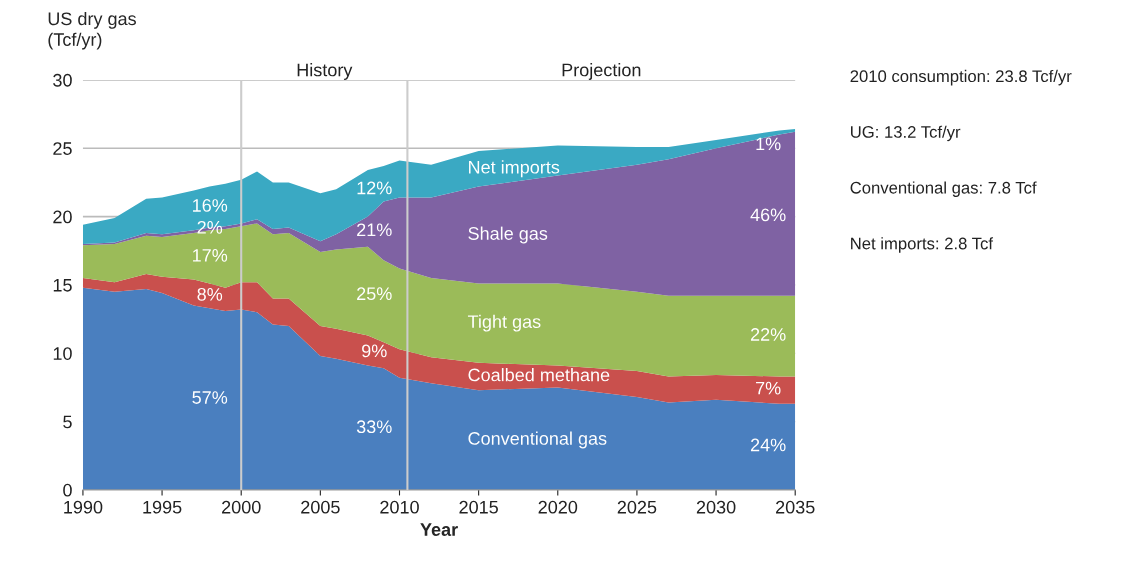 This screenshot has width=1136, height=575. What do you see at coordinates (768, 215) in the screenshot?
I see `annotation: 46%` at bounding box center [768, 215].